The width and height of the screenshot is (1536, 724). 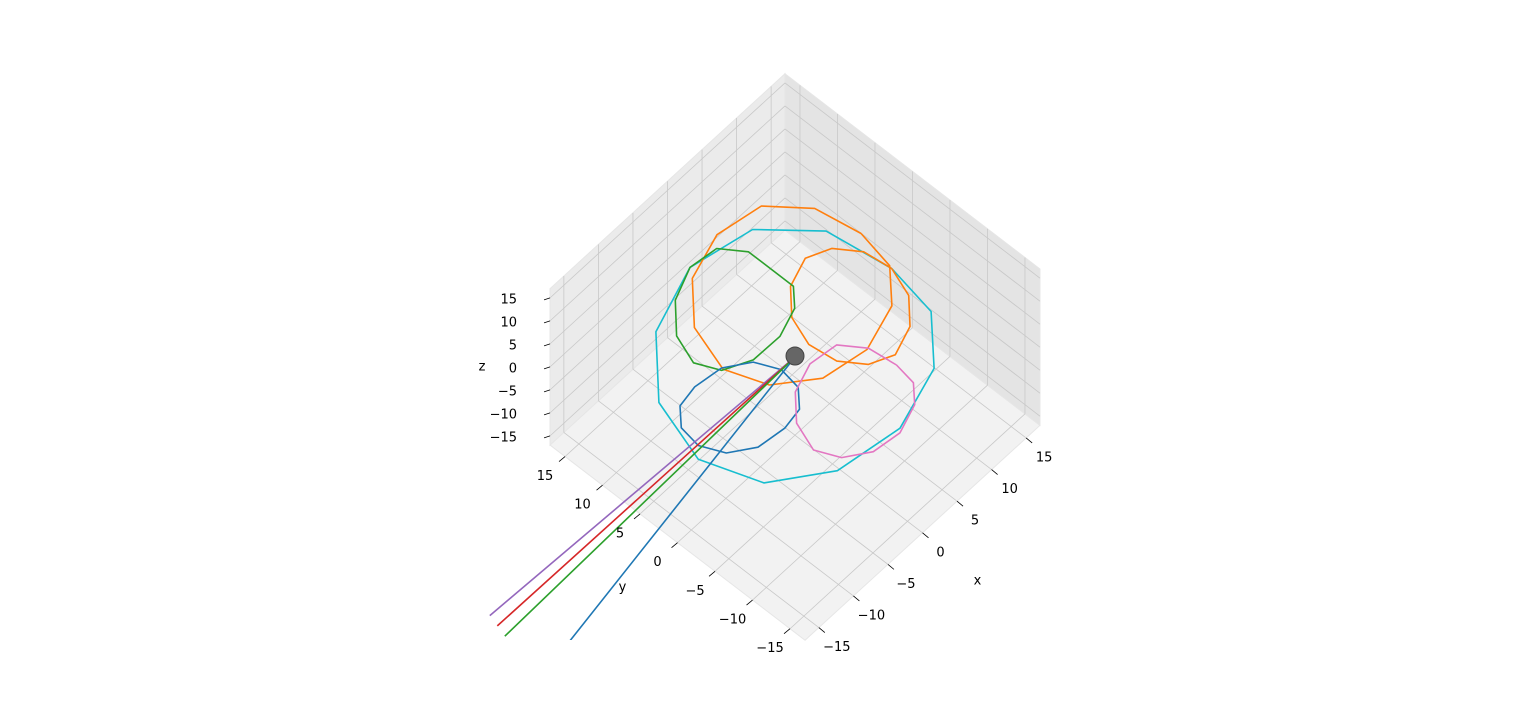 I want to click on x-tick-label: 15, so click(x=1044, y=457).